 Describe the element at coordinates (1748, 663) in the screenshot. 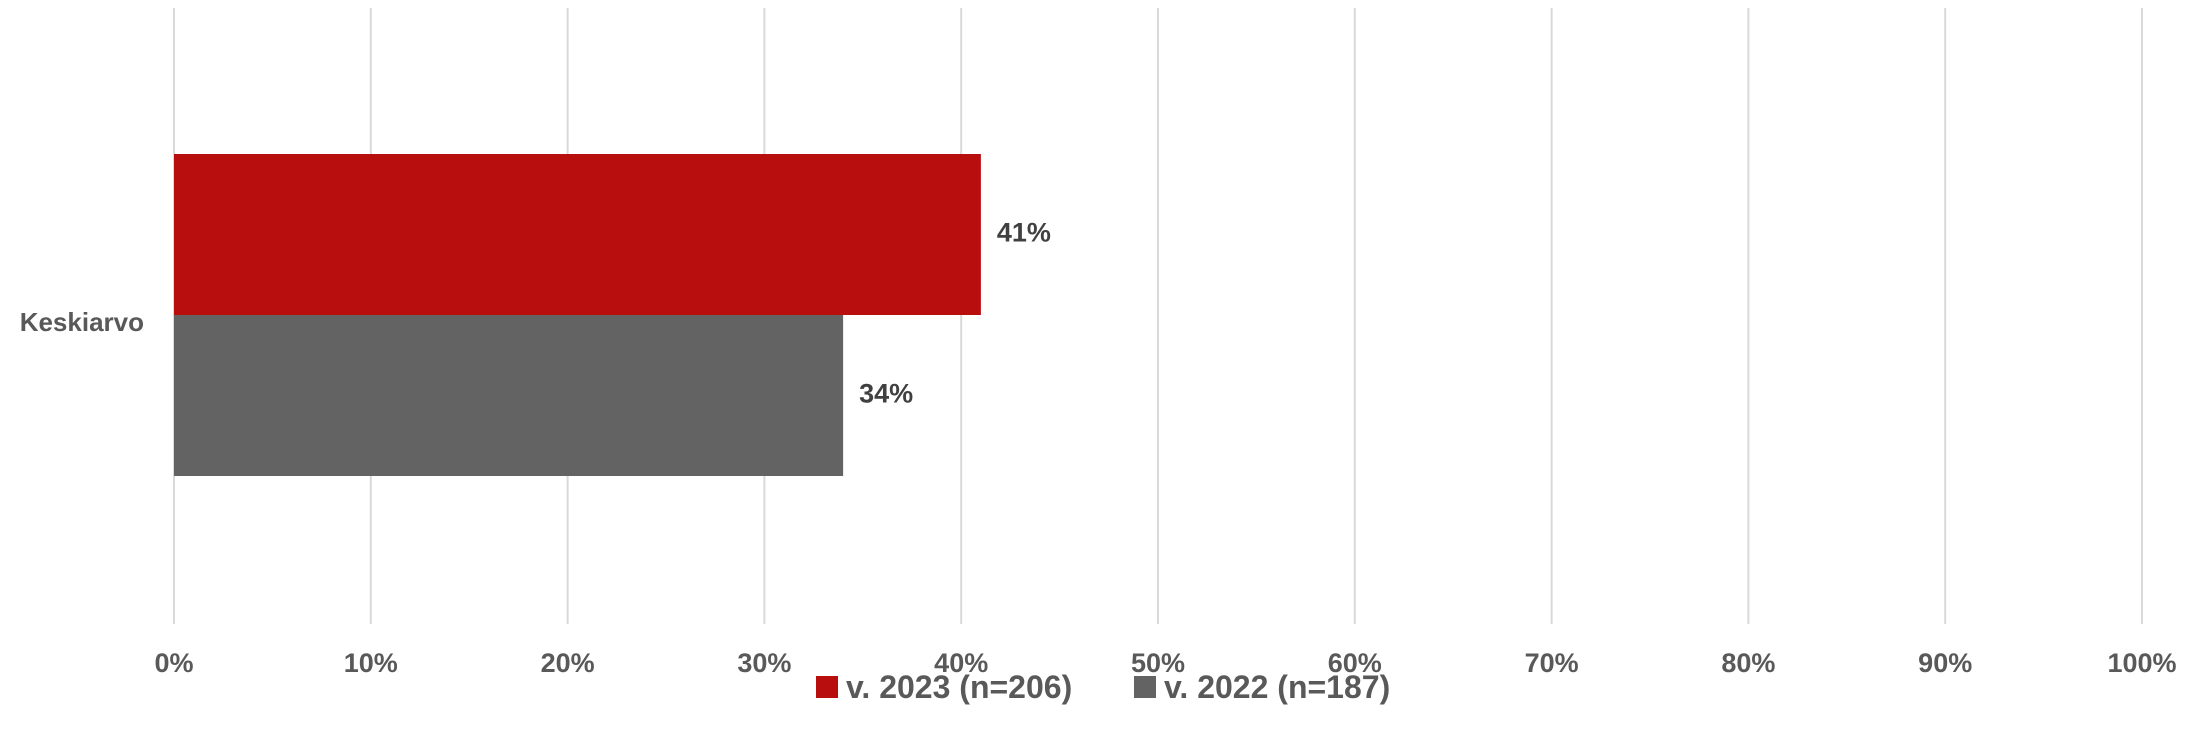

I see `x-tick-label-80: 80%` at that location.